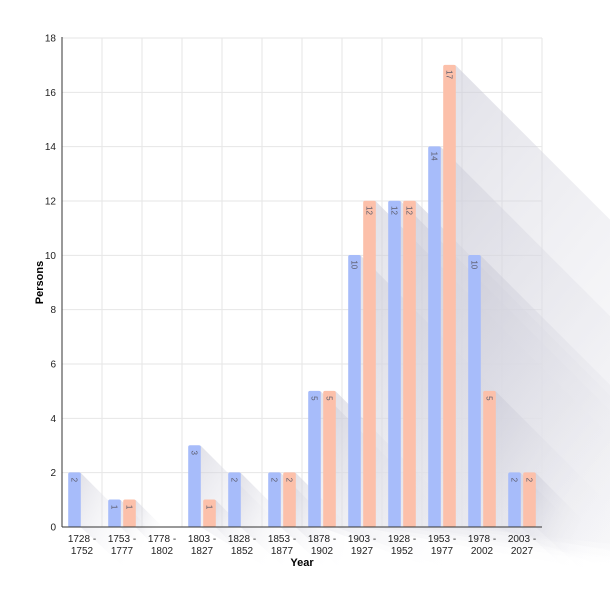 The height and width of the screenshot is (601, 610). I want to click on x-tick-label: 1728 -, so click(82, 539).